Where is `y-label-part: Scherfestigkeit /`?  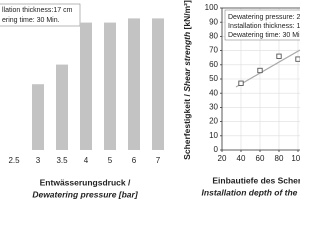 y-label-part: Scherfestigkeit / is located at coordinates (187, 126).